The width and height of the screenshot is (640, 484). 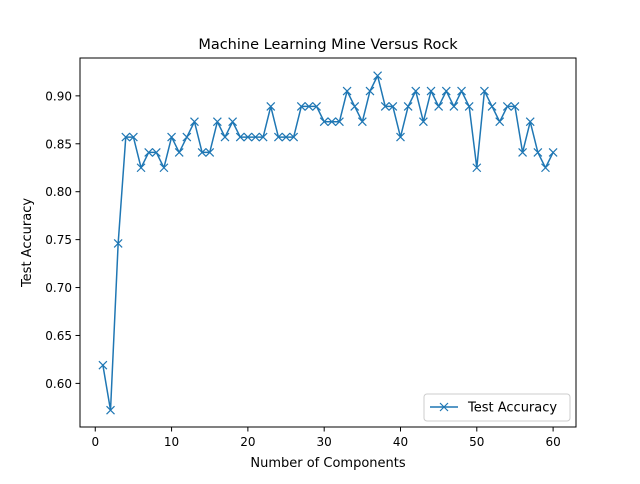 I want to click on legend-marker-x, so click(x=444, y=407).